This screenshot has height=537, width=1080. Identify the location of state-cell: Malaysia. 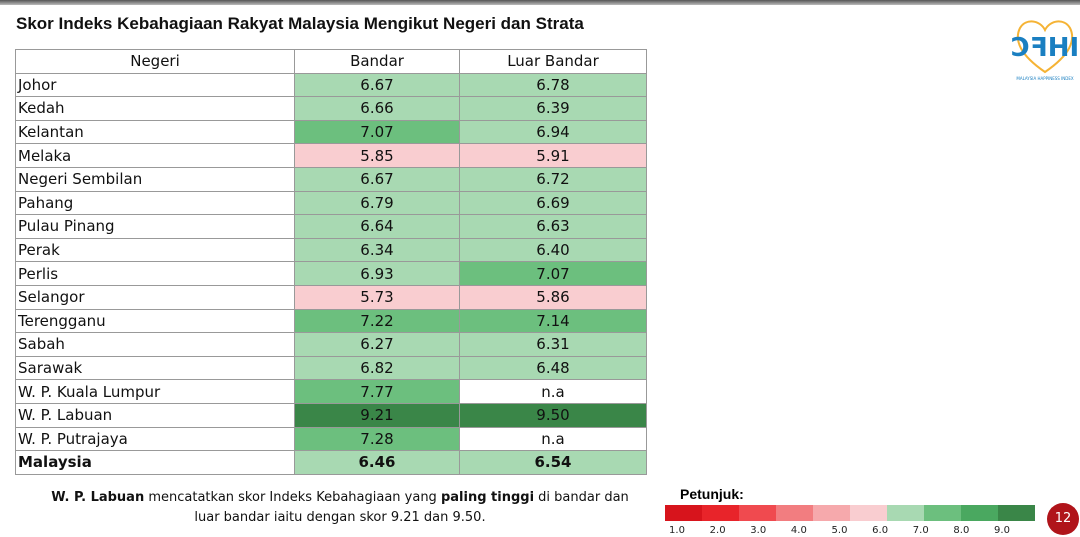
(155, 462).